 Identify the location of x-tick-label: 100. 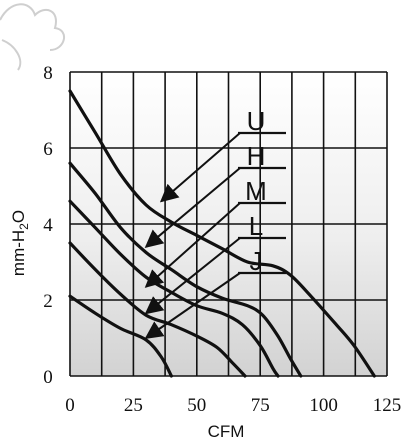
(323, 405).